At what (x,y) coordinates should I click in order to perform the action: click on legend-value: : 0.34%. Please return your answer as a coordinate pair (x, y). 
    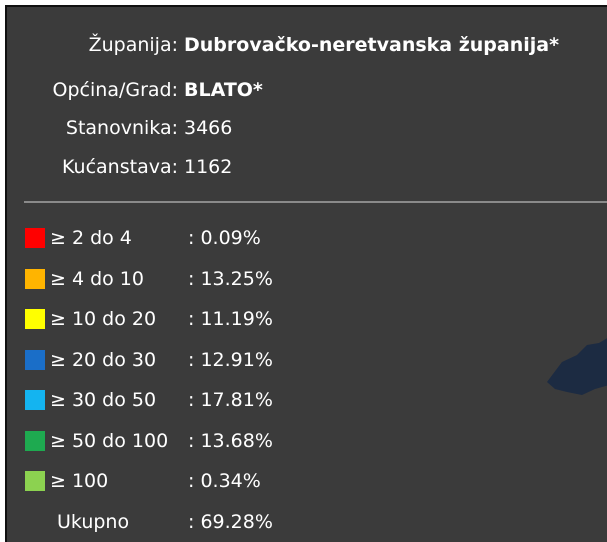
    Looking at the image, I should click on (224, 481).